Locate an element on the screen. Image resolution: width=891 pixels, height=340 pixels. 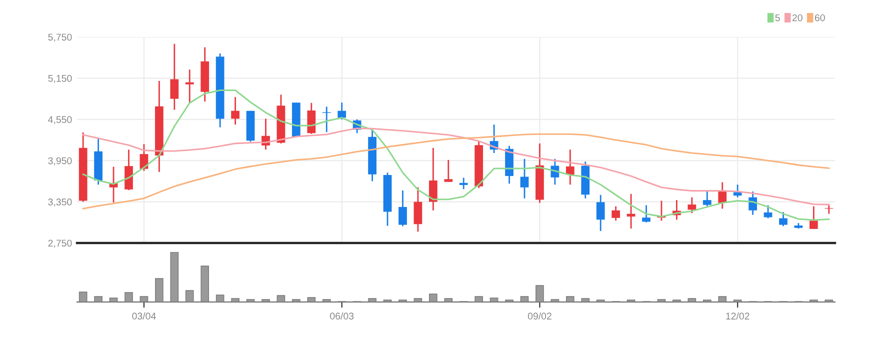
legend-label: 5 is located at coordinates (777, 18).